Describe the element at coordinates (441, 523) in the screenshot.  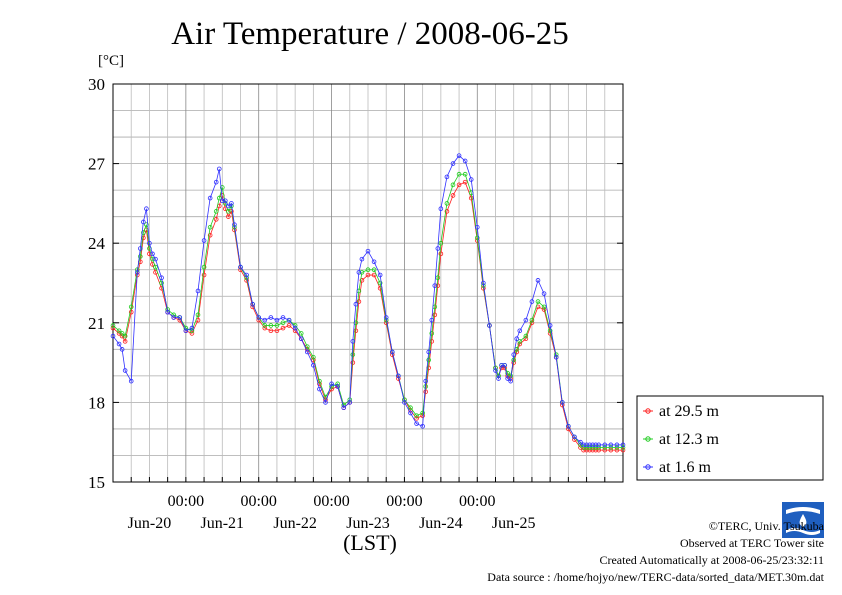
I see `x-date-label: Jun-24` at that location.